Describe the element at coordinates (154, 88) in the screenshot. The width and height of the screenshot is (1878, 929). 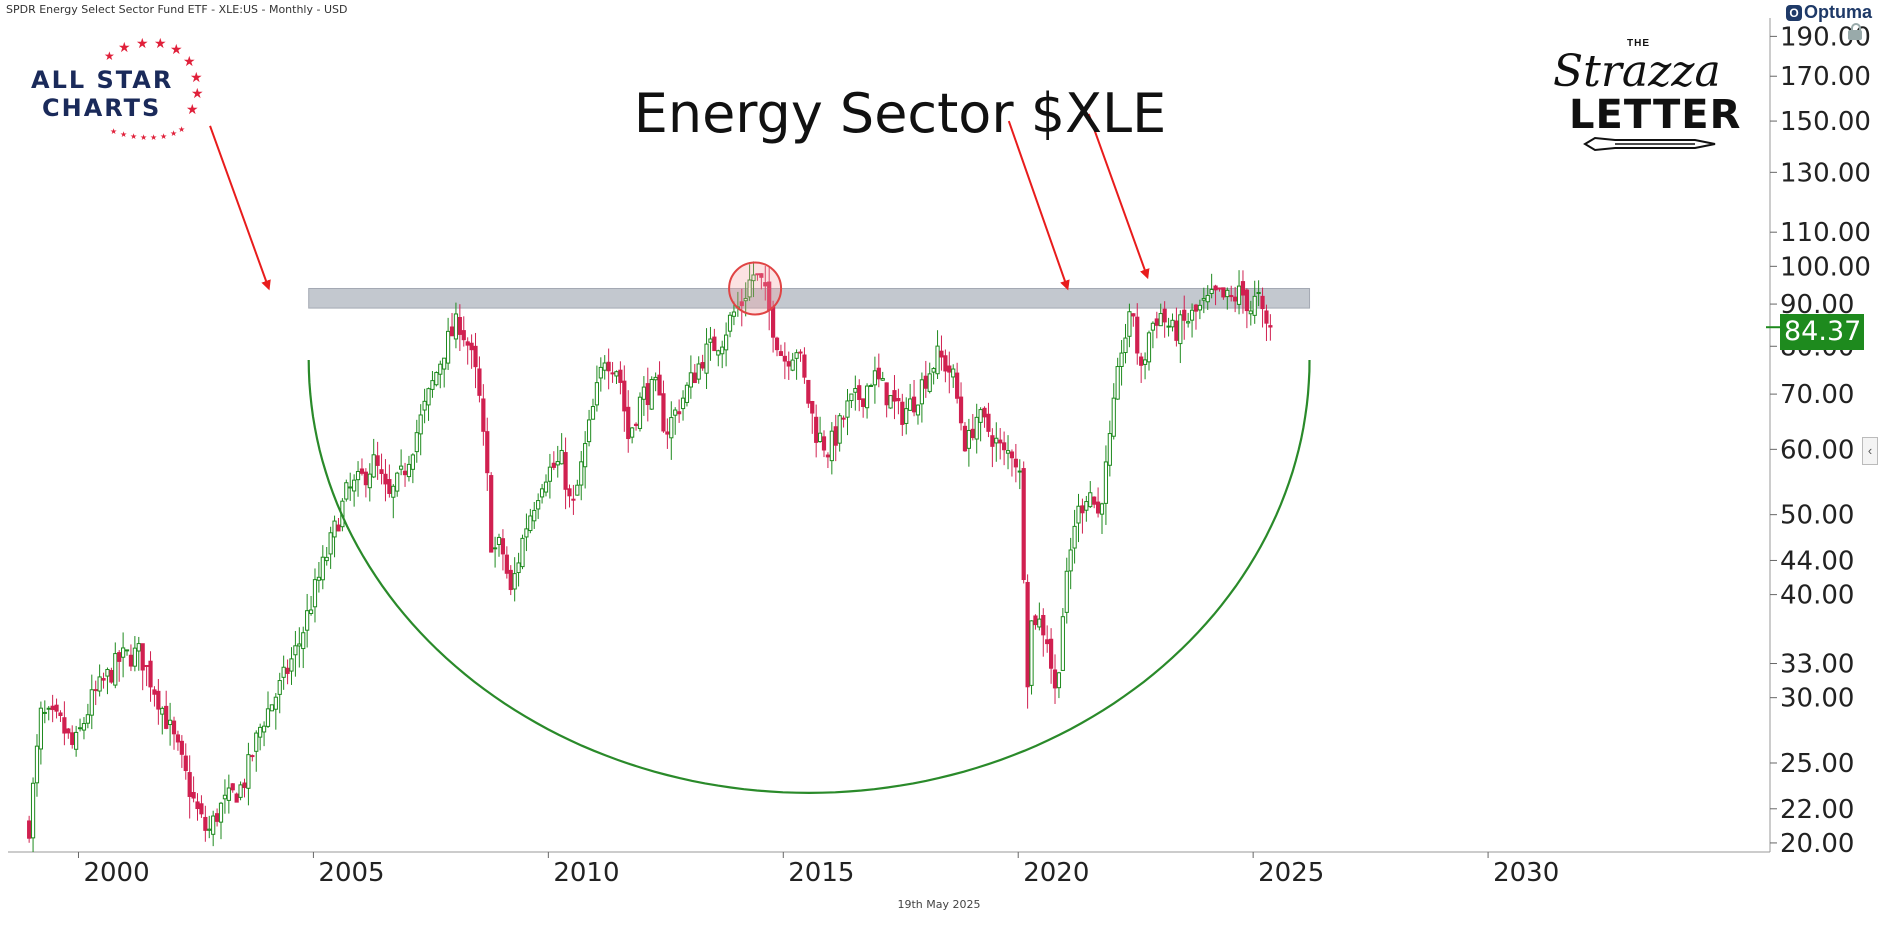
I see `stars-arc-icon: ★ ★ ★ ★ ★ ★ ★ ★ ★ ★ ★ ★ ★ ★ ★ ★ ★` at that location.